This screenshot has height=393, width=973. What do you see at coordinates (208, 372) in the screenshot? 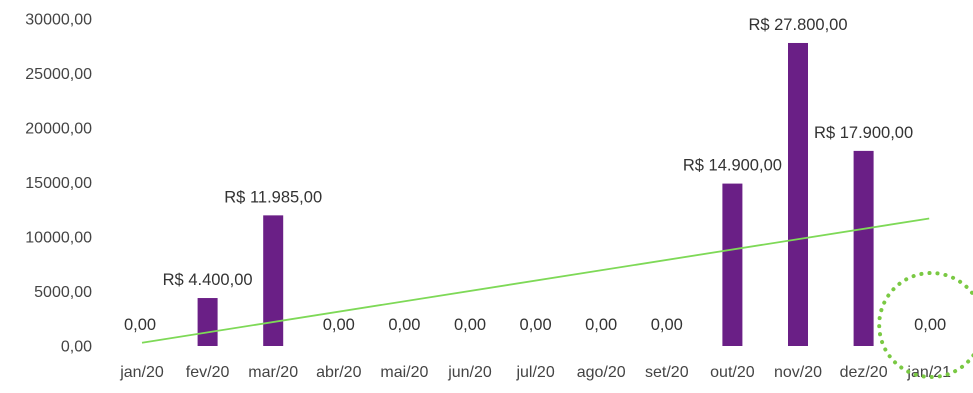
I see `x-tick-label: fev/20` at bounding box center [208, 372].